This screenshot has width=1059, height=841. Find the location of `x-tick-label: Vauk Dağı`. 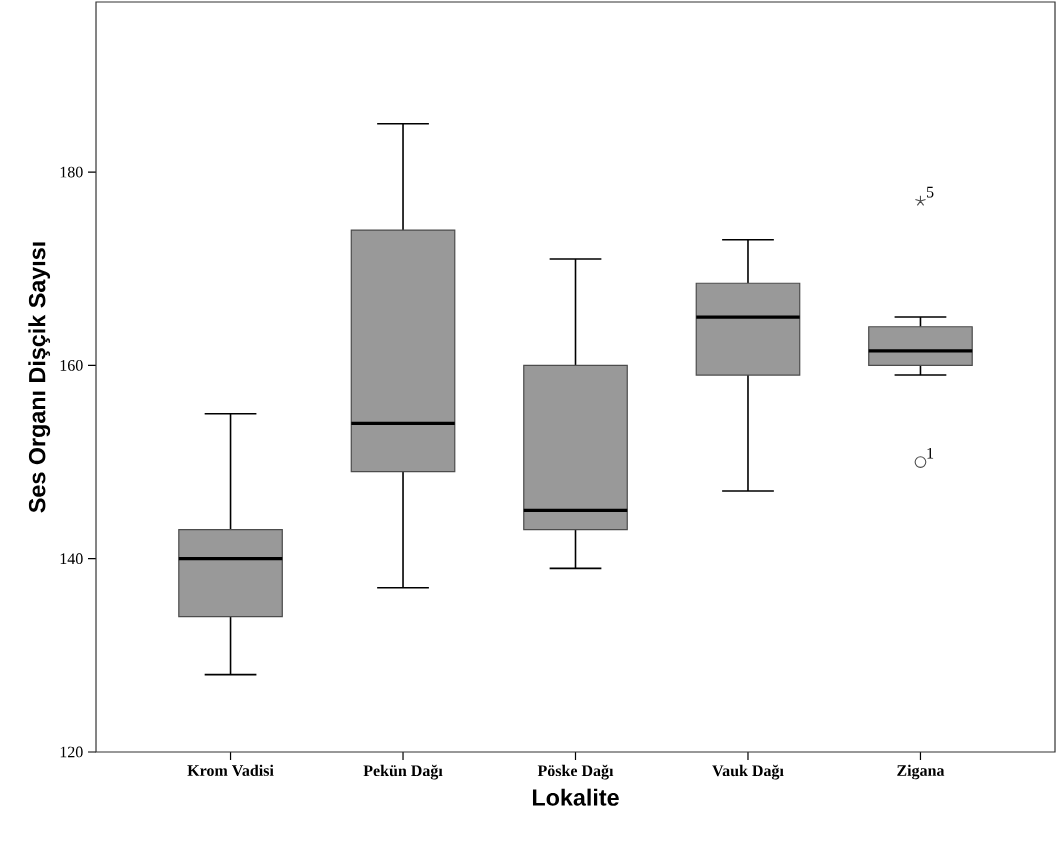

x-tick-label: Vauk Dağı is located at coordinates (748, 772).